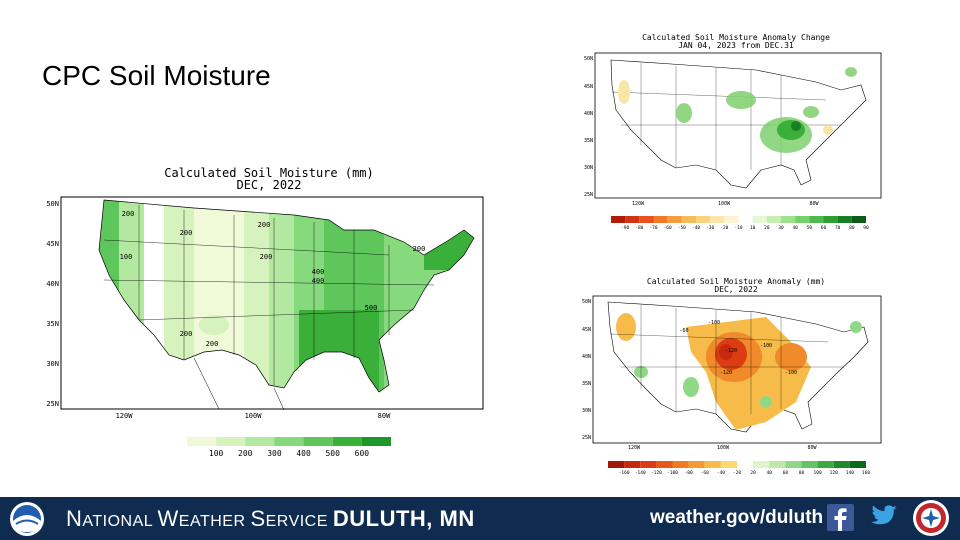  What do you see at coordinates (736, 281) in the screenshot?
I see `anomaly-map-title: Calculated Soil Moisture Anomaly (mm)` at bounding box center [736, 281].